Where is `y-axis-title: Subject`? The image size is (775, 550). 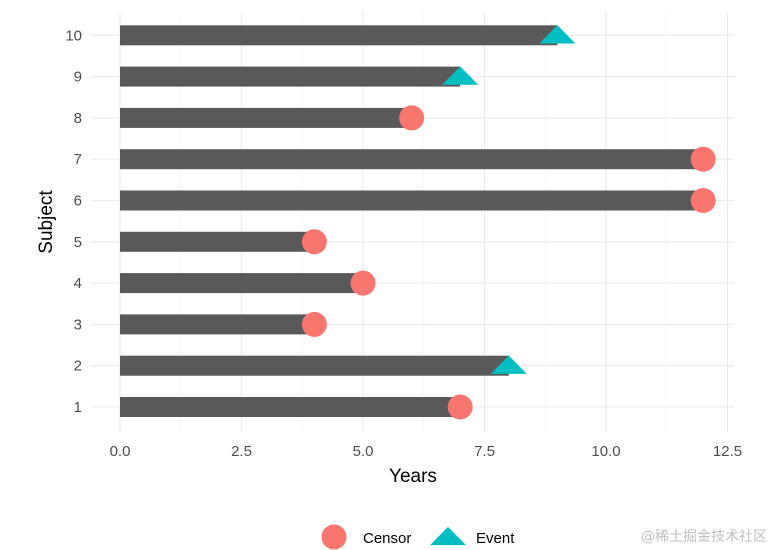
y-axis-title: Subject is located at coordinates (46, 222).